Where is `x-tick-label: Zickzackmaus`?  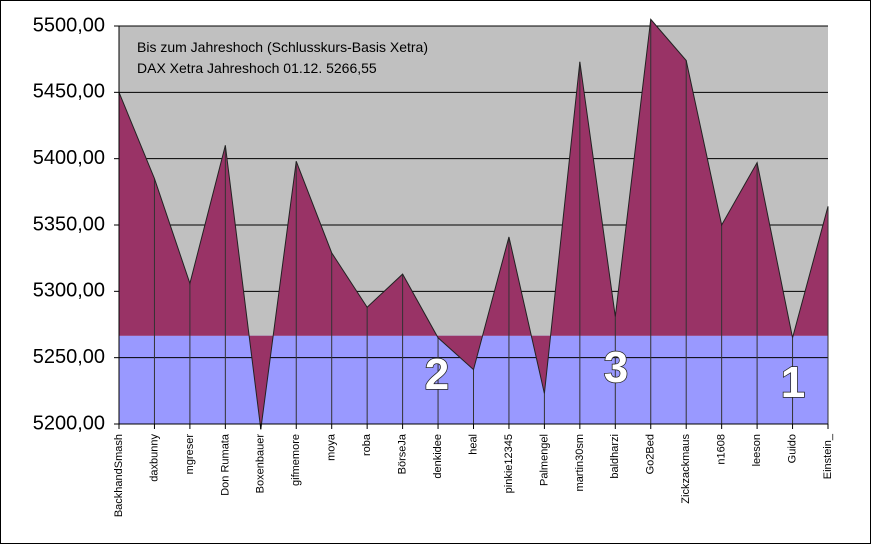
x-tick-label: Zickzackmaus is located at coordinates (686, 469).